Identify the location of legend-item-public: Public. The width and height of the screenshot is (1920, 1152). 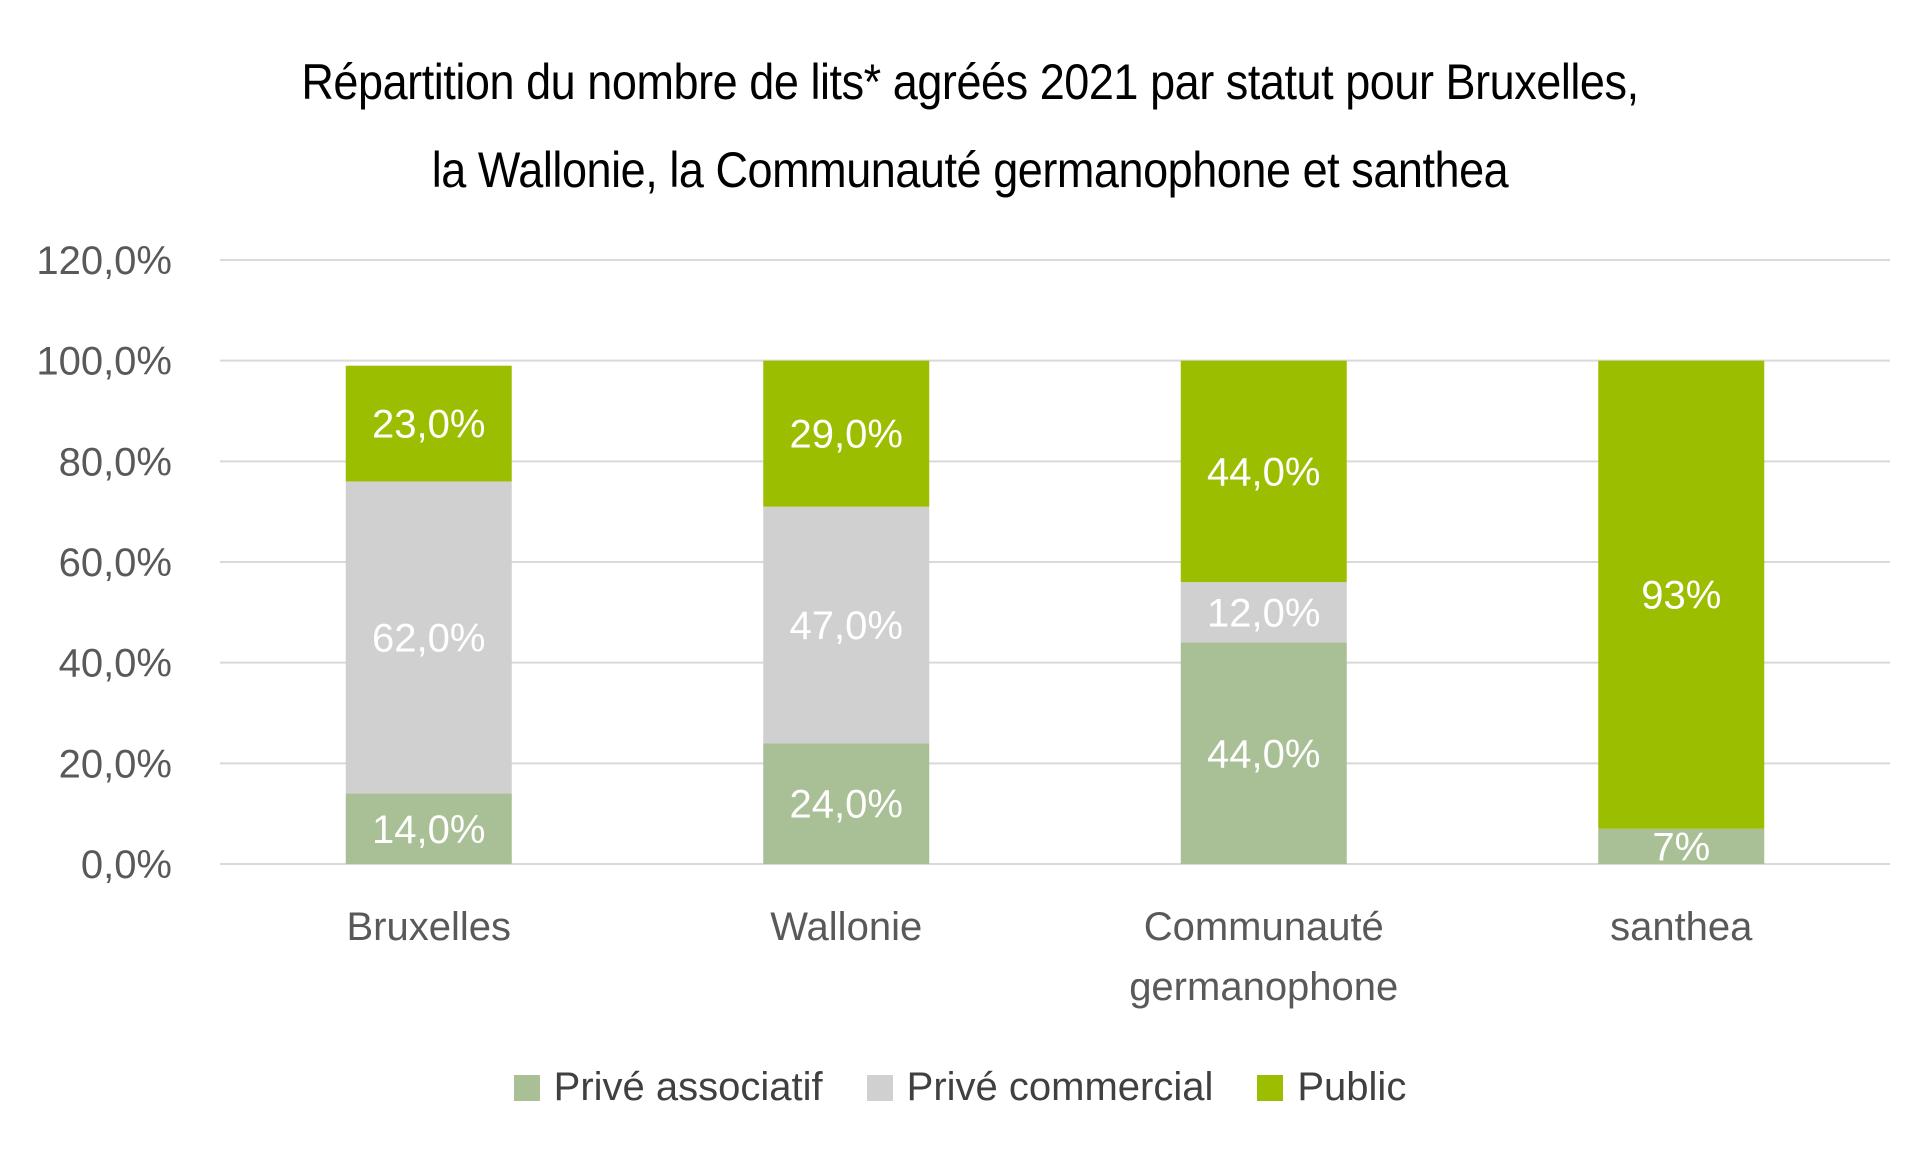
(1331, 1087).